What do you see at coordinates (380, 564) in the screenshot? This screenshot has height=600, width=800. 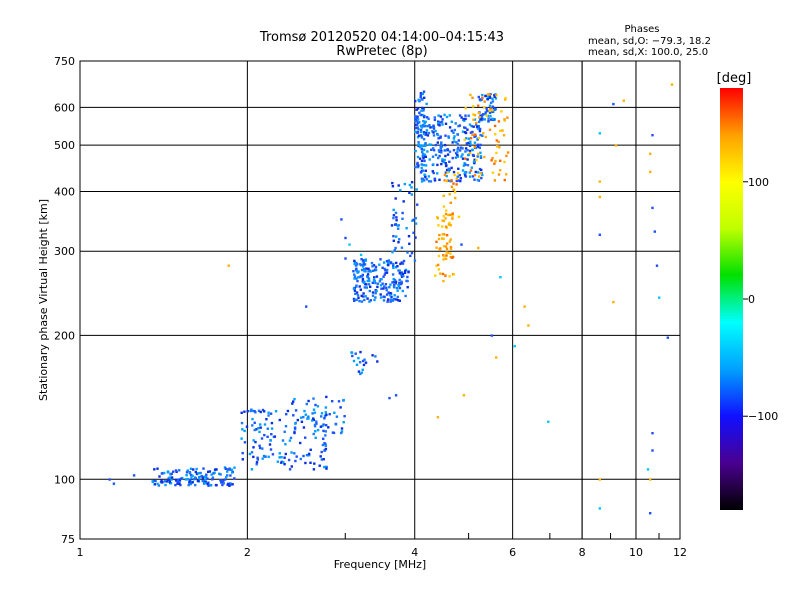 I see `x-axis-label: Frequency [MHz]` at bounding box center [380, 564].